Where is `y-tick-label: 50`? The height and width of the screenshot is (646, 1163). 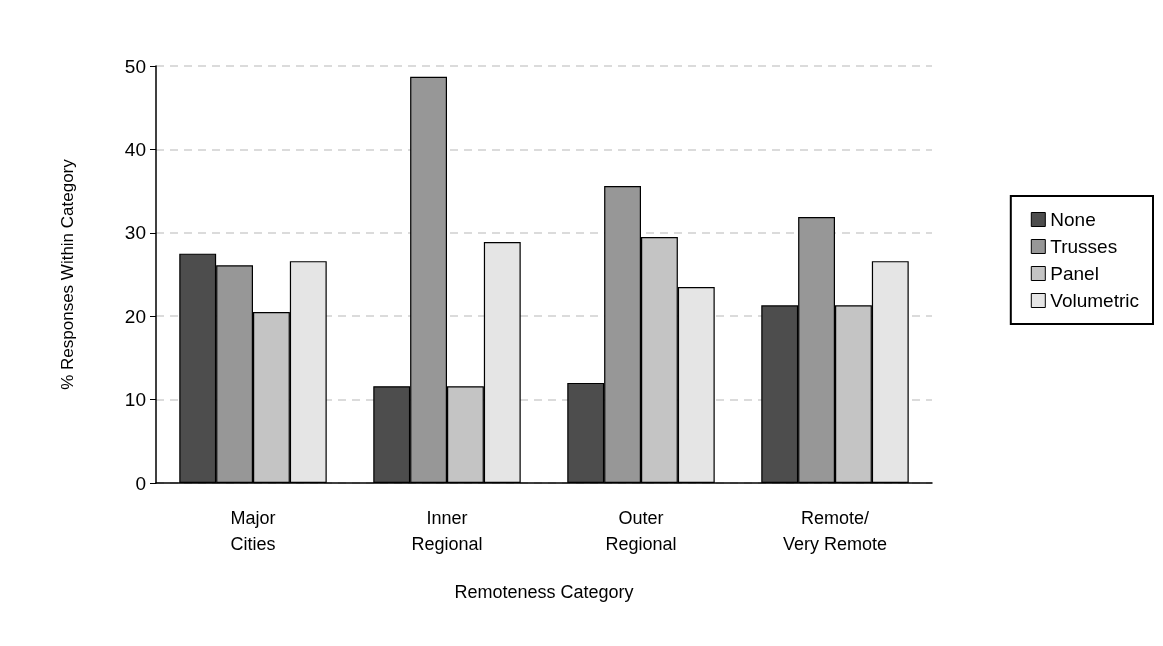 y-tick-label: 50 is located at coordinates (135, 66).